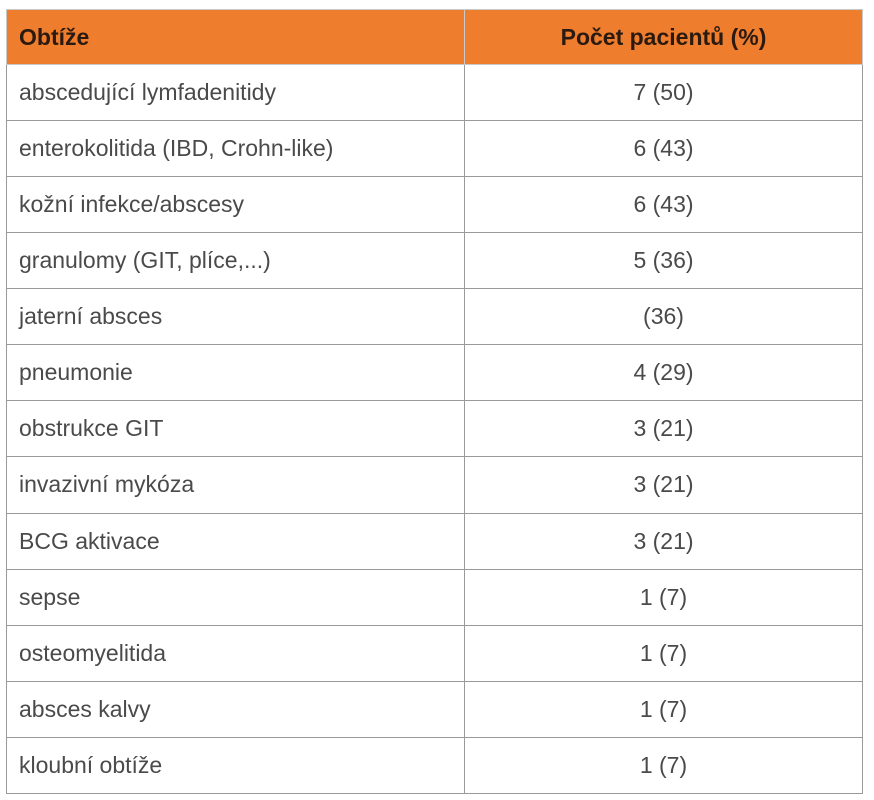 The image size is (874, 800). I want to click on symptom-cell: invazivní mykóza, so click(235, 485).